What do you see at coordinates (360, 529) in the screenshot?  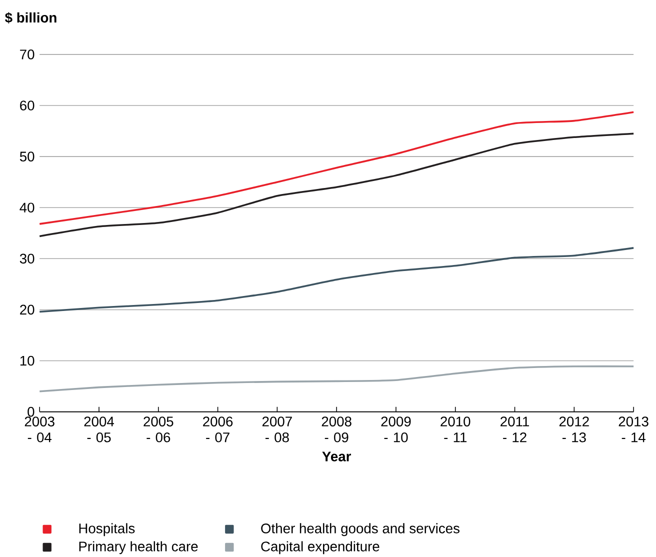 I see `legend-label: Other health goods and services` at bounding box center [360, 529].